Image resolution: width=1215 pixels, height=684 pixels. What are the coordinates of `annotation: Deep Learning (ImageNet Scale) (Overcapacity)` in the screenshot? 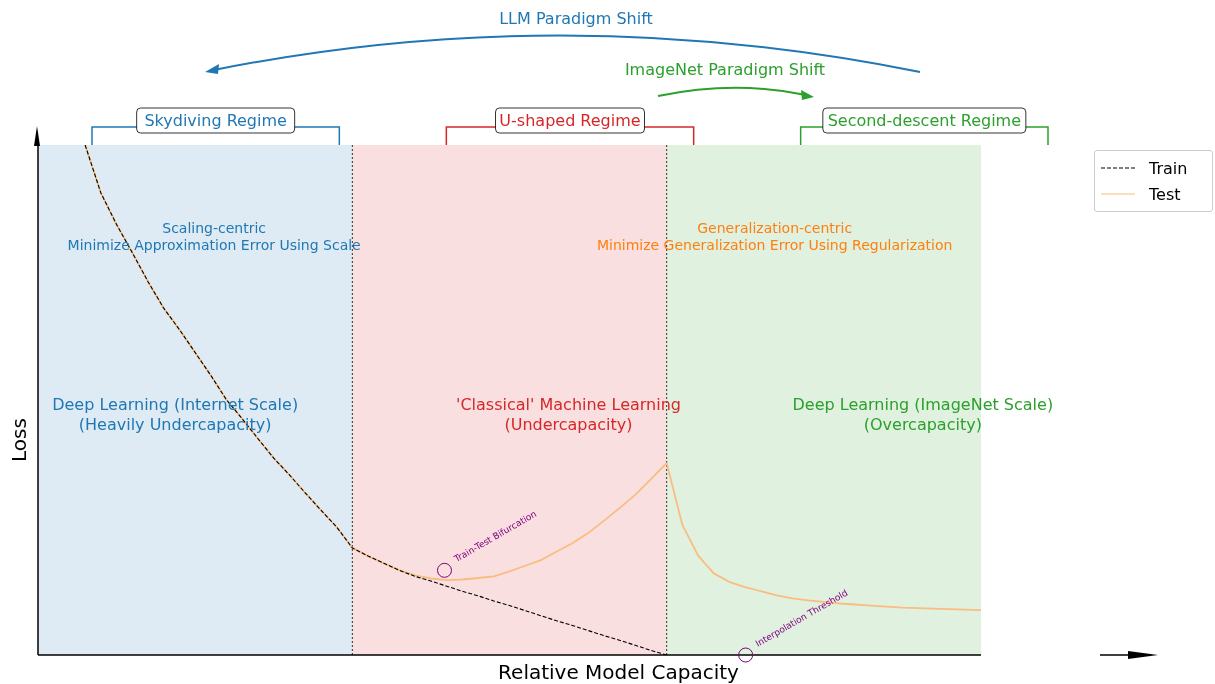 It's located at (923, 414).